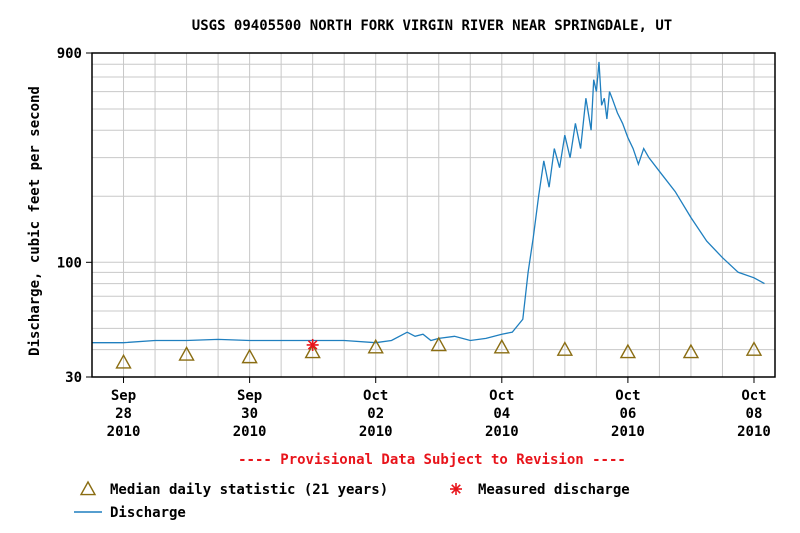 Image resolution: width=800 pixels, height=533 pixels. What do you see at coordinates (249, 414) in the screenshot?
I see `x-tick-label: 30` at bounding box center [249, 414].